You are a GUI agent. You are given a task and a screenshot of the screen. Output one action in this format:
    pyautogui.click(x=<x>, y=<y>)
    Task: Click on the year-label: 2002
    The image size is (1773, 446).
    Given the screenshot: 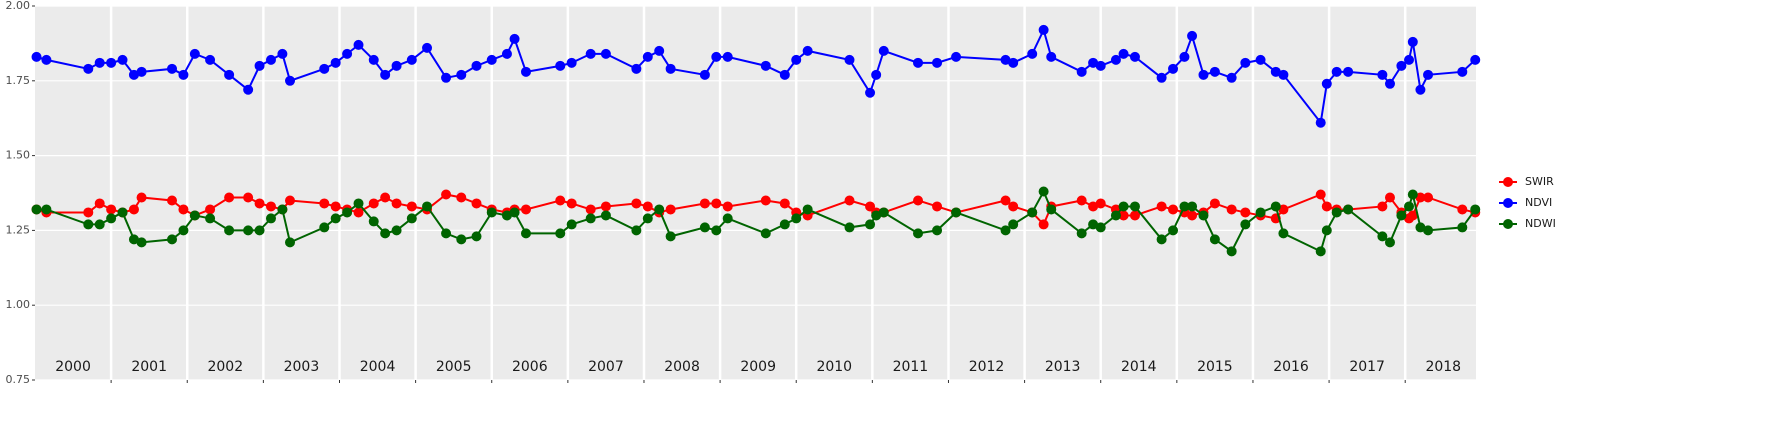 What is the action you would take?
    pyautogui.click(x=225, y=367)
    